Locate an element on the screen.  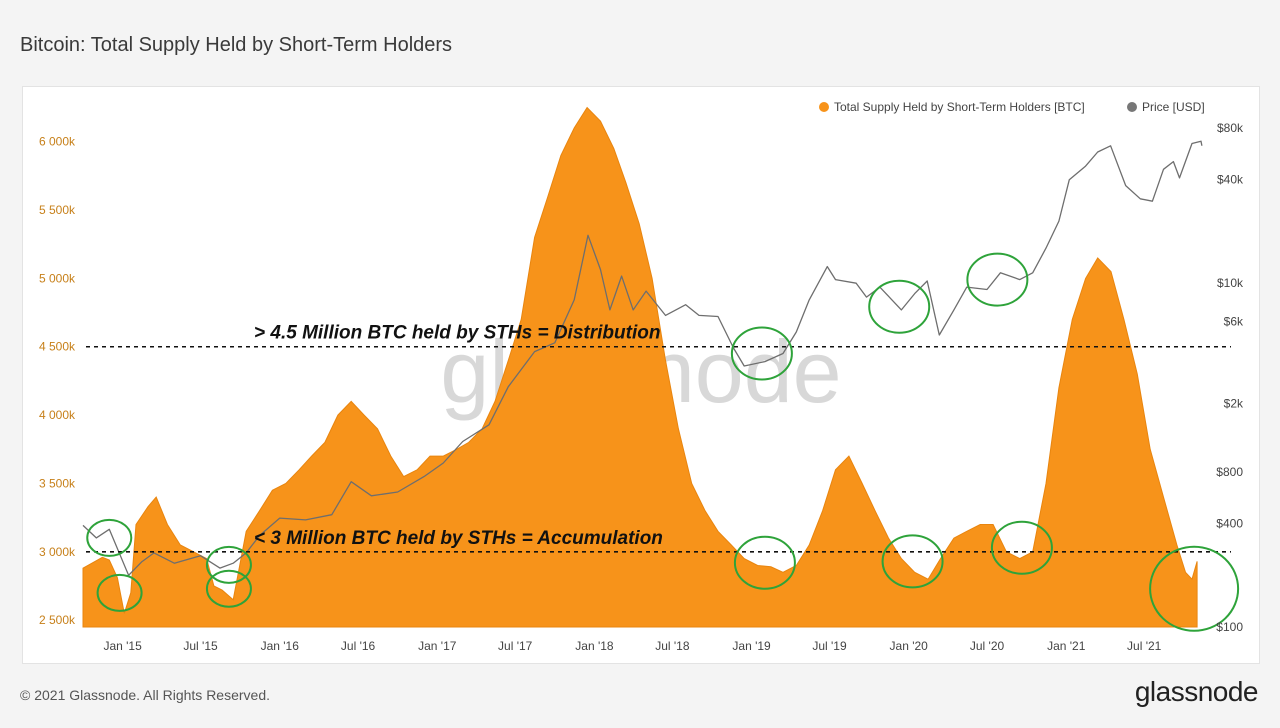
x-tick: Jan '16 is located at coordinates (280, 646).